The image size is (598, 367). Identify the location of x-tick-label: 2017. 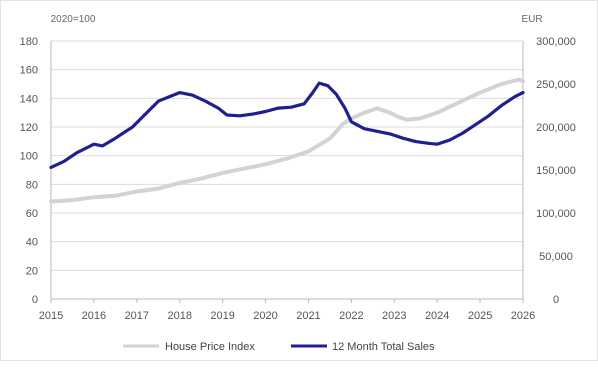
(137, 316).